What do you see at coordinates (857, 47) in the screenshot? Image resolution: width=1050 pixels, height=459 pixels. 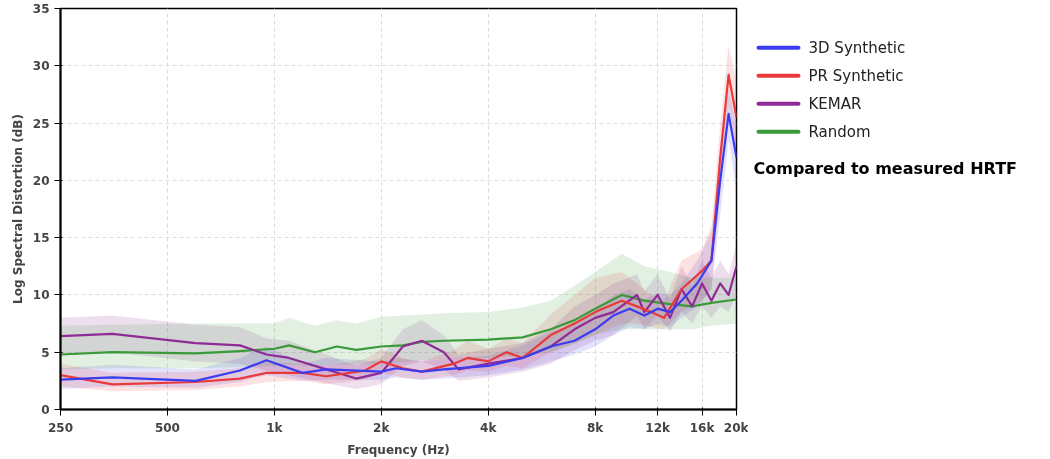 I see `legend-label: 3D Synthetic` at bounding box center [857, 47].